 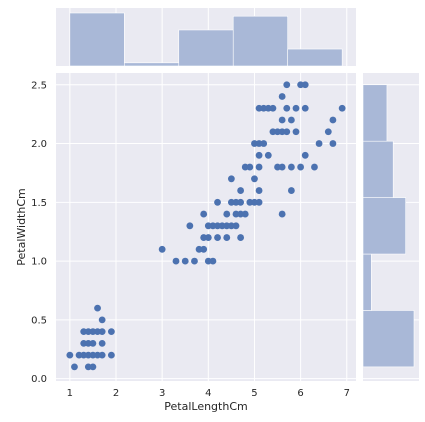 I want to click on x-tick-label: 2, so click(x=116, y=393).